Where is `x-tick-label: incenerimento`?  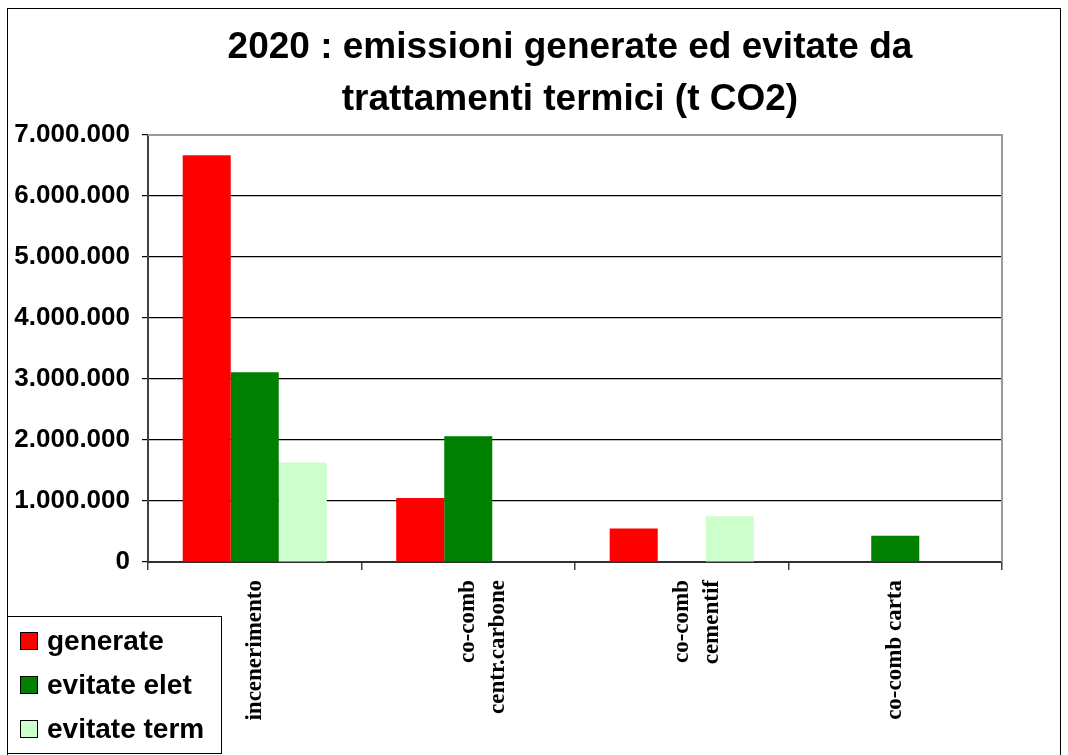 x-tick-label: incenerimento is located at coordinates (253, 650).